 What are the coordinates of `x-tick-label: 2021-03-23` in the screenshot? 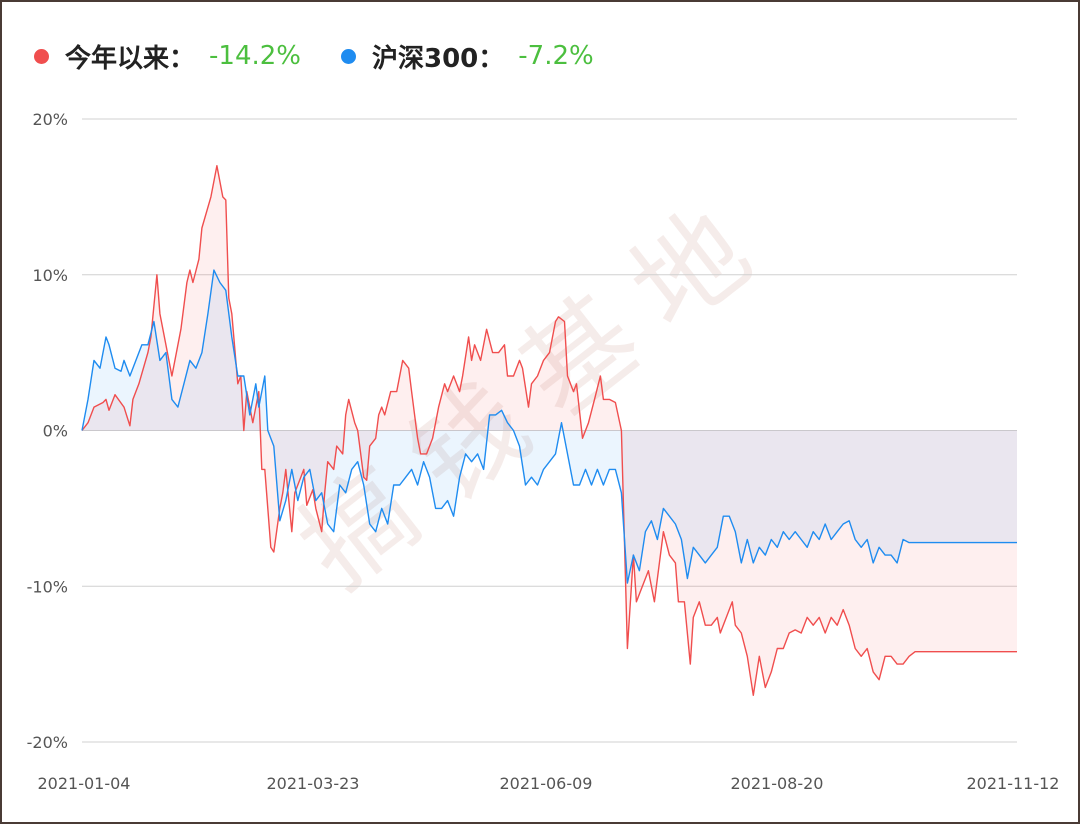 It's located at (313, 783).